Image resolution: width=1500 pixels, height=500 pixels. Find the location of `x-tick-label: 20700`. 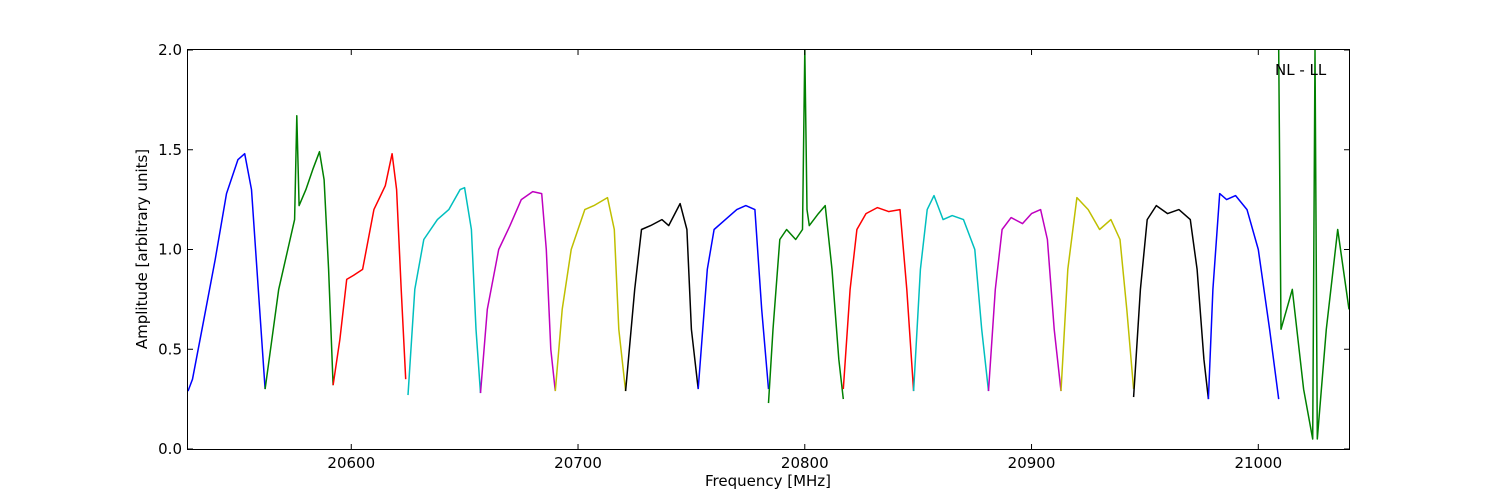

x-tick-label: 20700 is located at coordinates (578, 463).